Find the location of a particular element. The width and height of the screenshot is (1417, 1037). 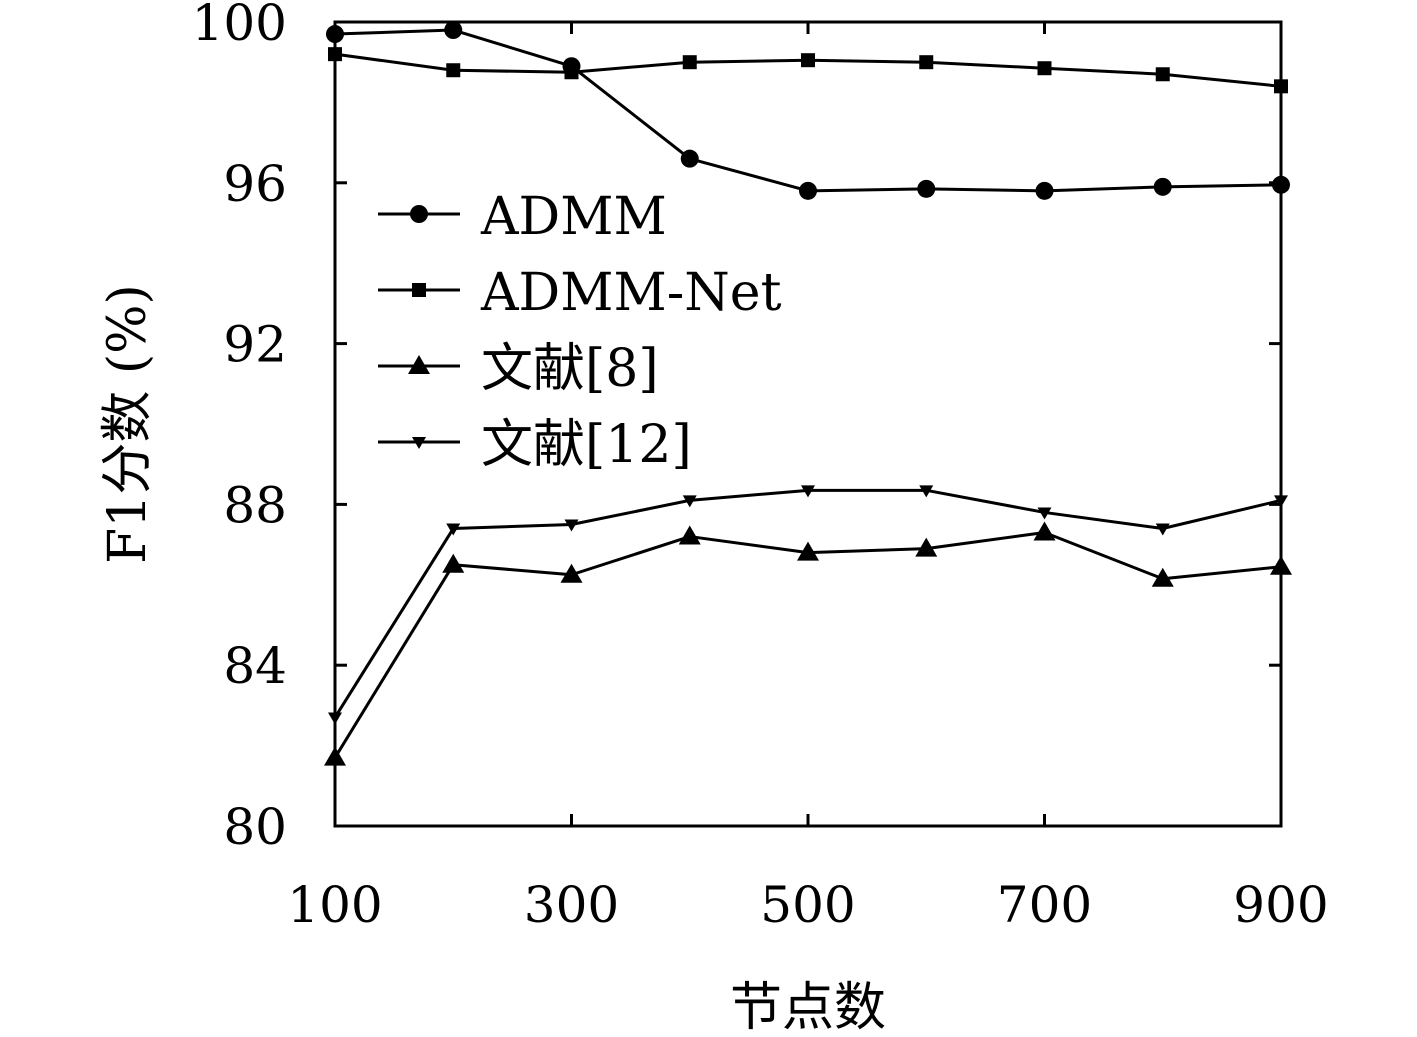

legend-item: ADMM is located at coordinates (522, 217).